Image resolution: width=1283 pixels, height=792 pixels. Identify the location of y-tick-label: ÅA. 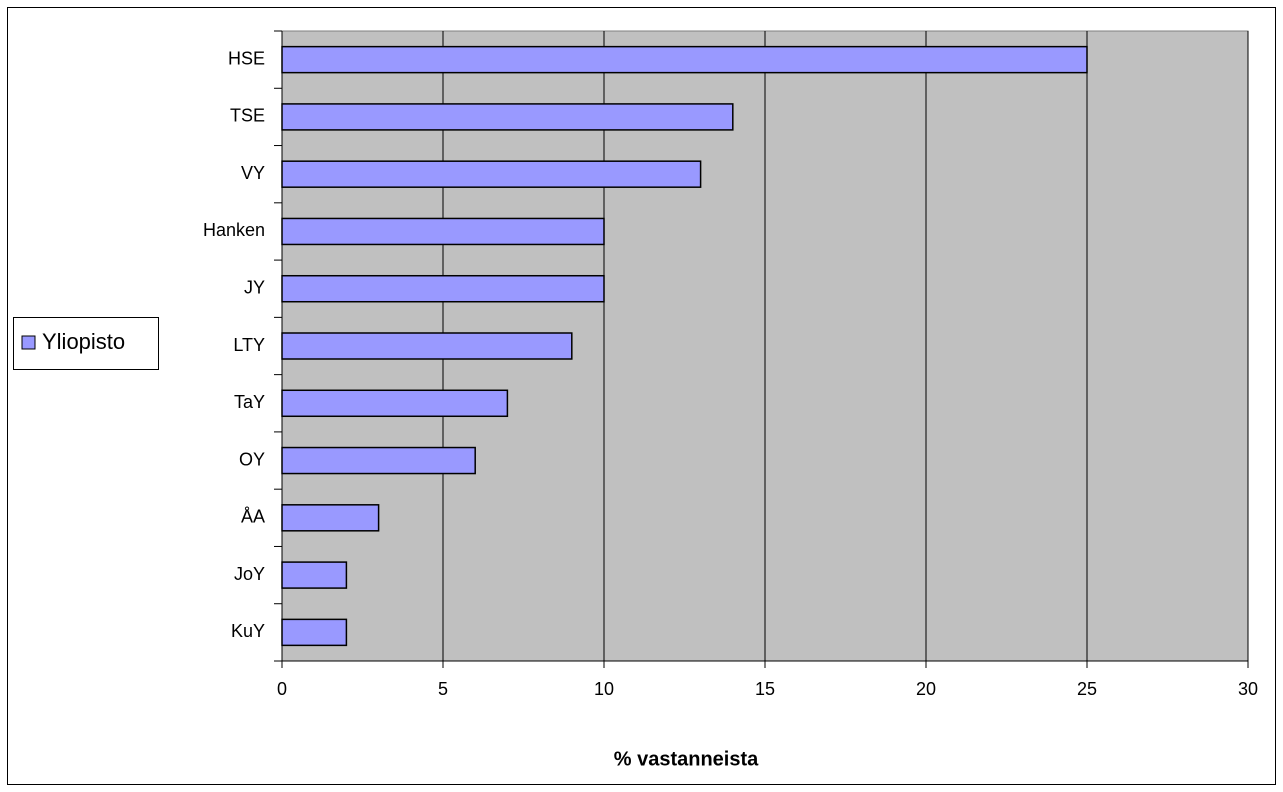
(253, 517).